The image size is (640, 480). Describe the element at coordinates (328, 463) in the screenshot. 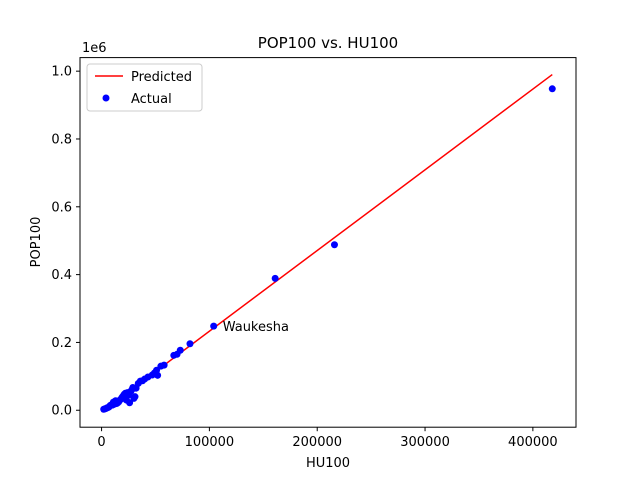

I see `x-axis-label: HU100` at that location.